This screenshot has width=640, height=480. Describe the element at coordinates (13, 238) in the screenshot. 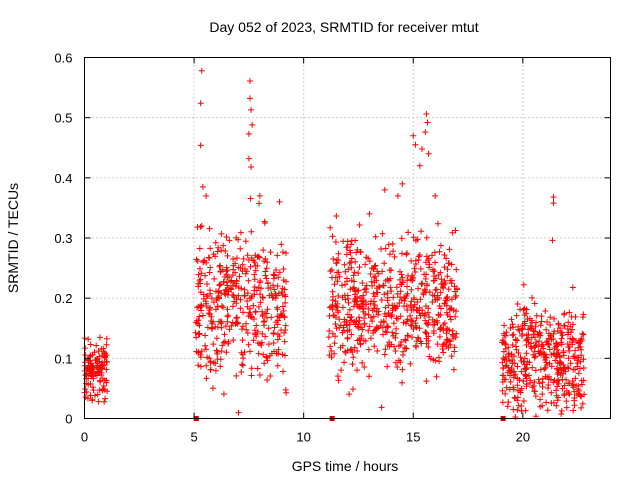

I see `y-axis-label: SRMTID / TECUs` at that location.